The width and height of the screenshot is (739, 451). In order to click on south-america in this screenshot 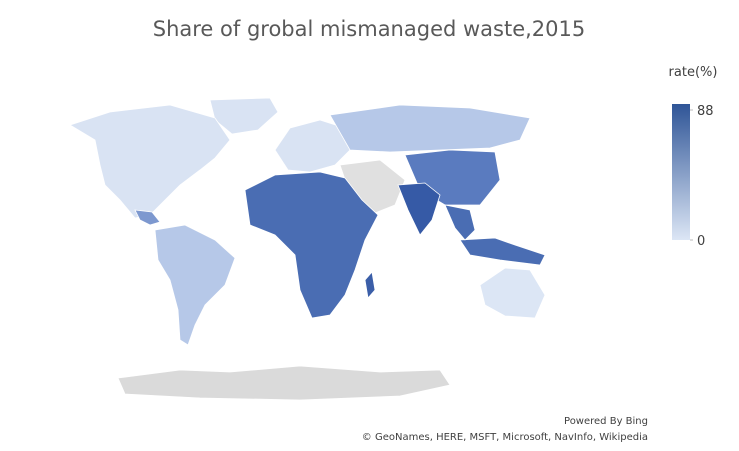, I will do `click(195, 285)`.